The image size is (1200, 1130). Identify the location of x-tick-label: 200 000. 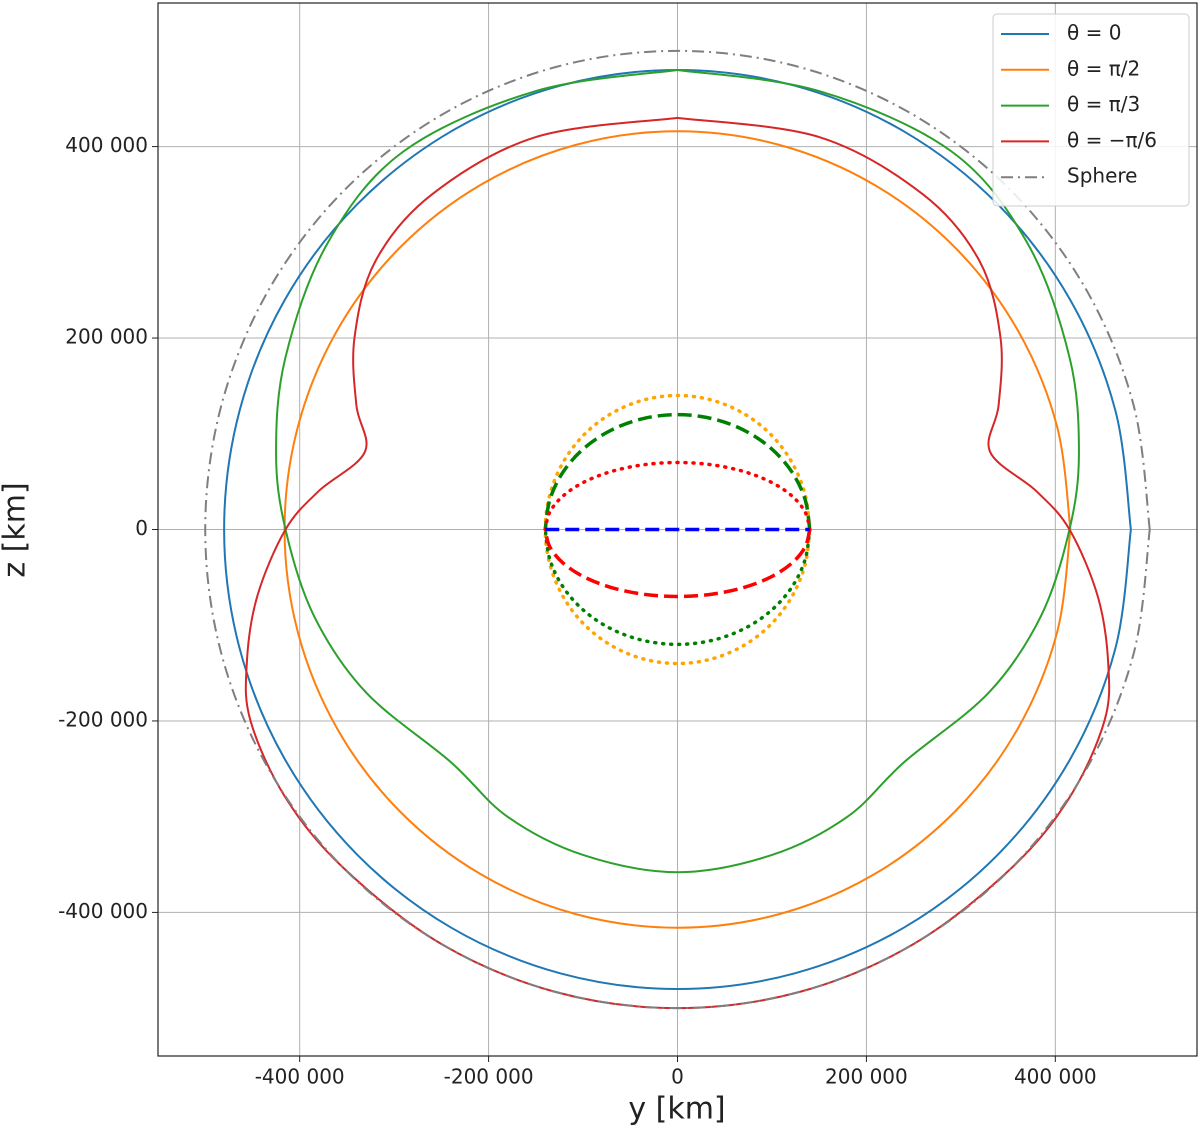
(866, 1077).